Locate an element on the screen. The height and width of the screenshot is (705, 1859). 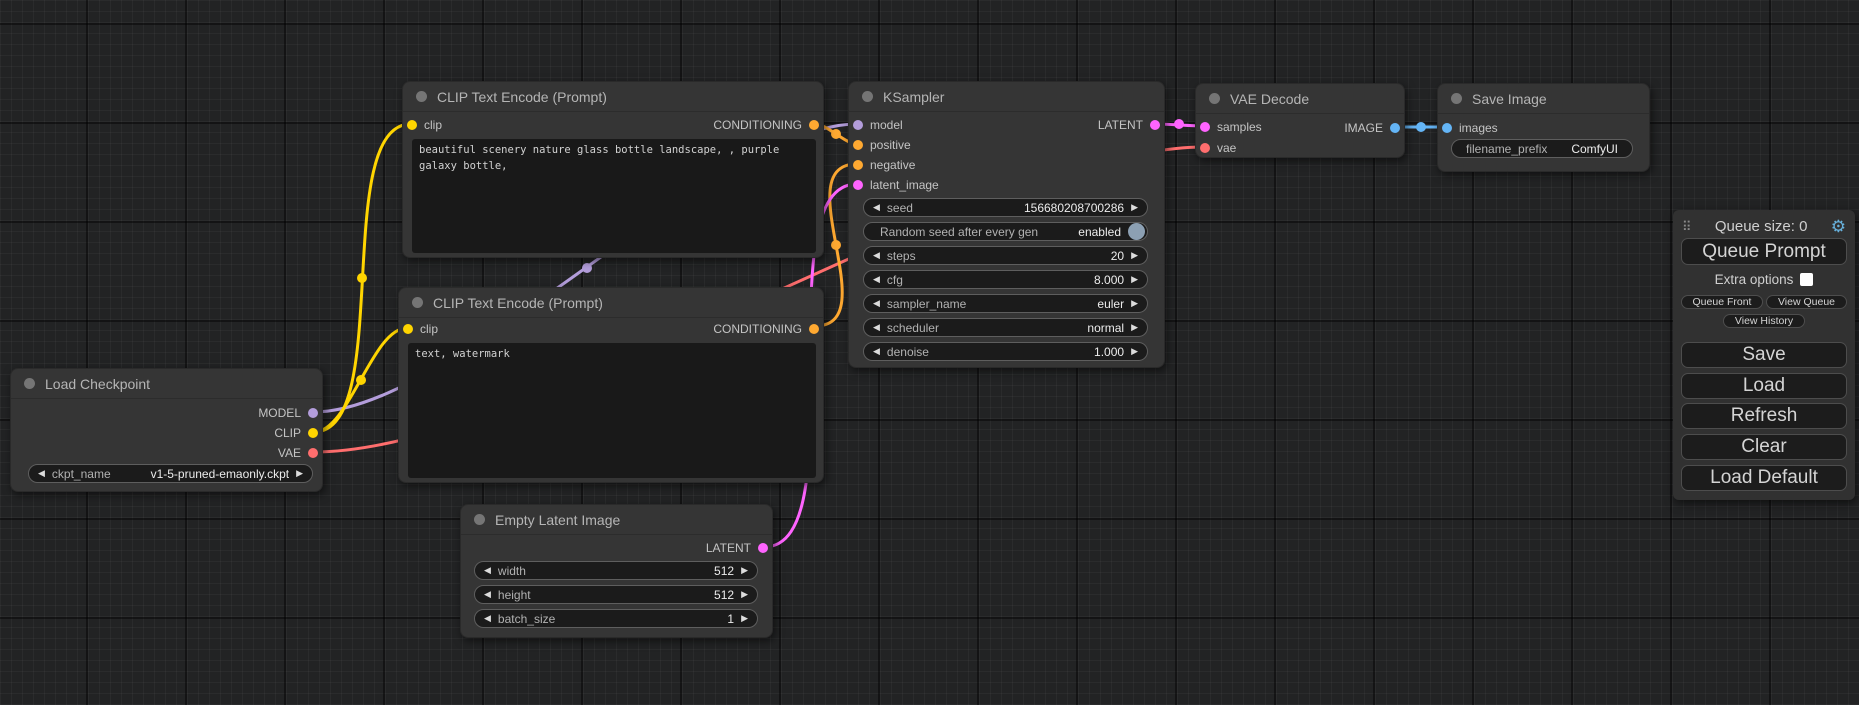
node-title: Save Image is located at coordinates (1509, 98).